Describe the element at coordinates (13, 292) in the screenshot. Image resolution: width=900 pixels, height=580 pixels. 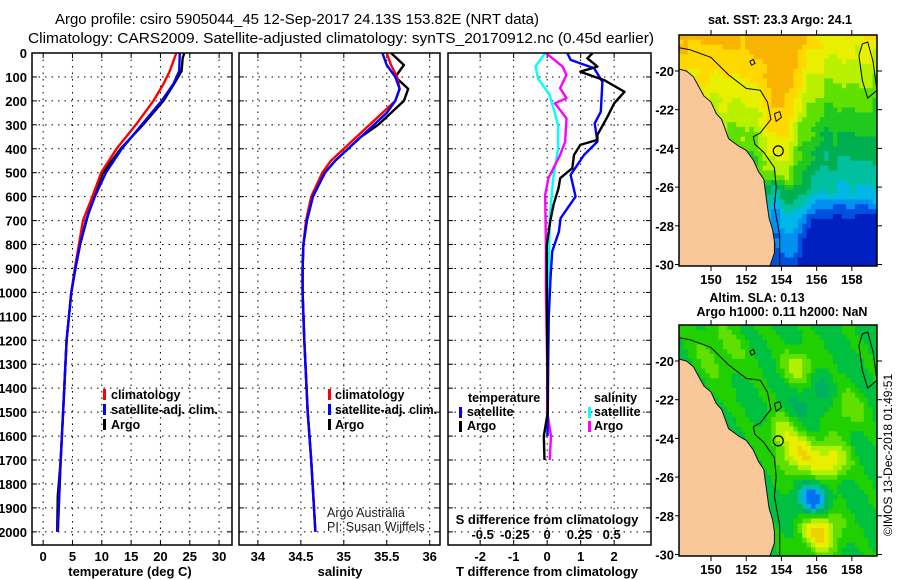
I see `y-tick-label: 1000` at that location.